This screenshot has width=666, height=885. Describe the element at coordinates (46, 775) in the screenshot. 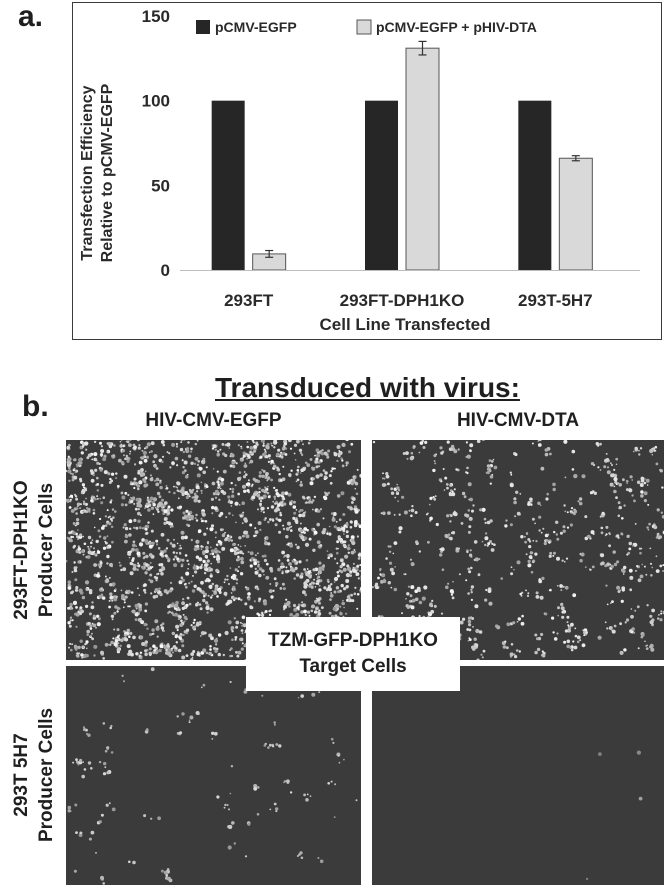

I see `row-label-bottom-line2: Producer Cells` at that location.